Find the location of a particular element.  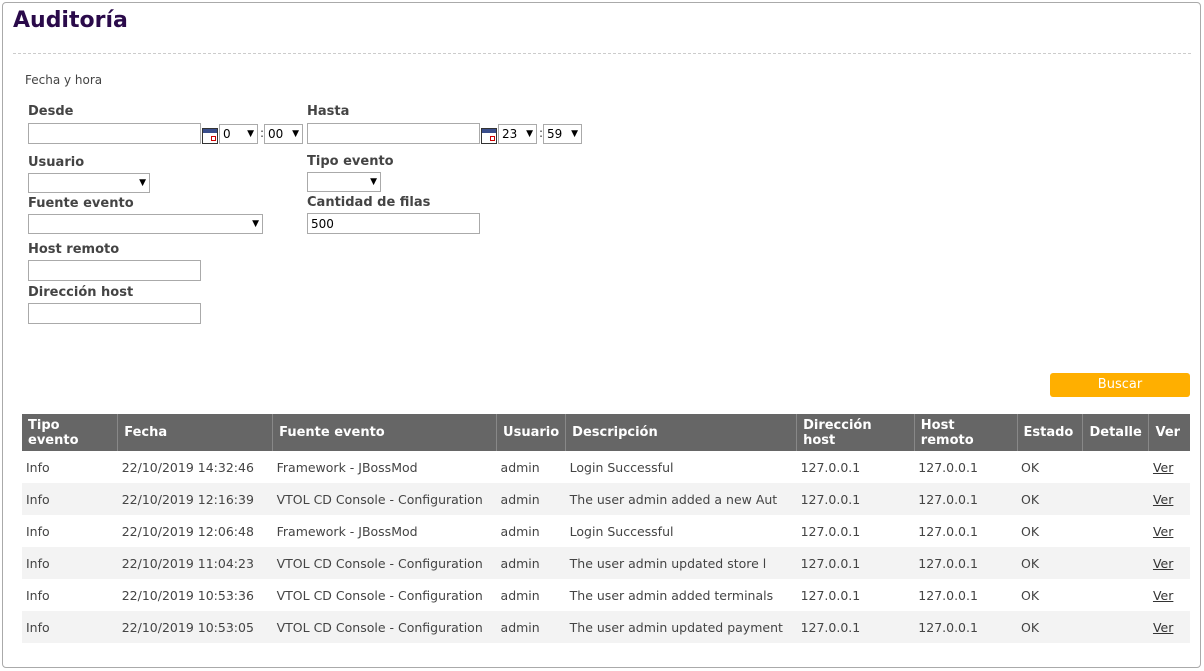

cell-fecha: 22/10/2019 12:16:39 is located at coordinates (195, 499).